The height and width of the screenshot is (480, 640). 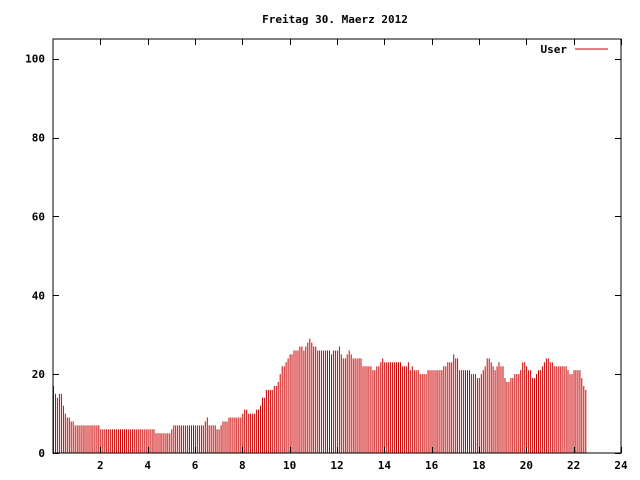 I want to click on x-tick-label: 16, so click(x=432, y=465).